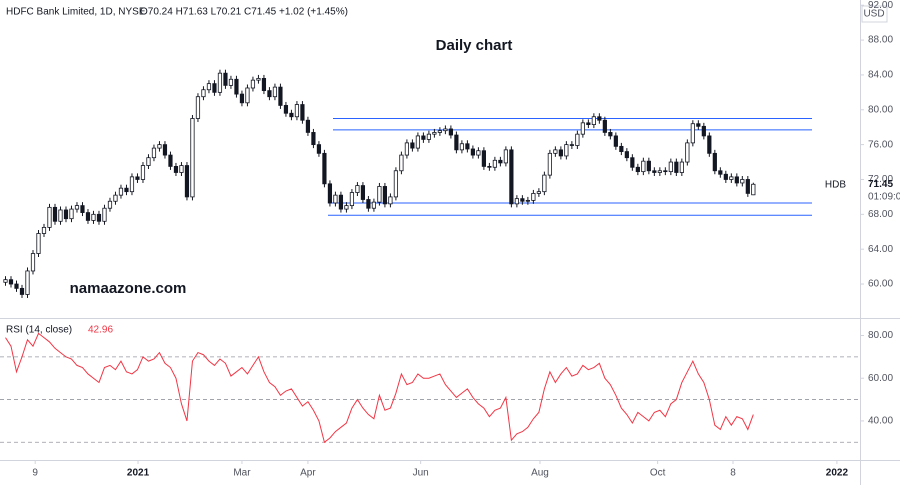 The image size is (900, 485). Describe the element at coordinates (880, 335) in the screenshot. I see `y-tick-label: 80.00` at that location.